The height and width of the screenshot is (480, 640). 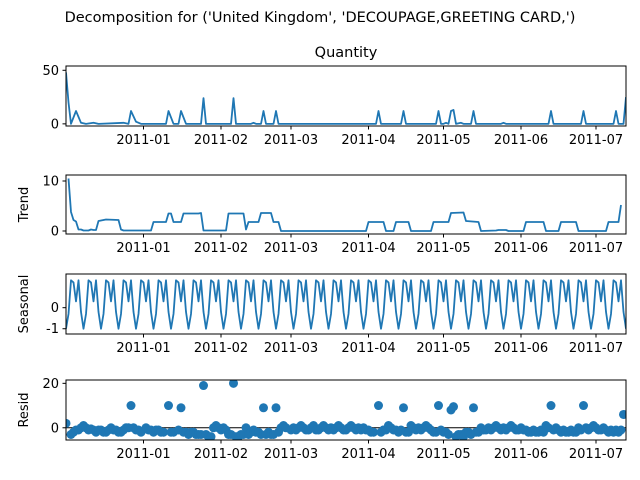 I want to click on seasonal-xtick-label: 2011-02, so click(x=221, y=348).